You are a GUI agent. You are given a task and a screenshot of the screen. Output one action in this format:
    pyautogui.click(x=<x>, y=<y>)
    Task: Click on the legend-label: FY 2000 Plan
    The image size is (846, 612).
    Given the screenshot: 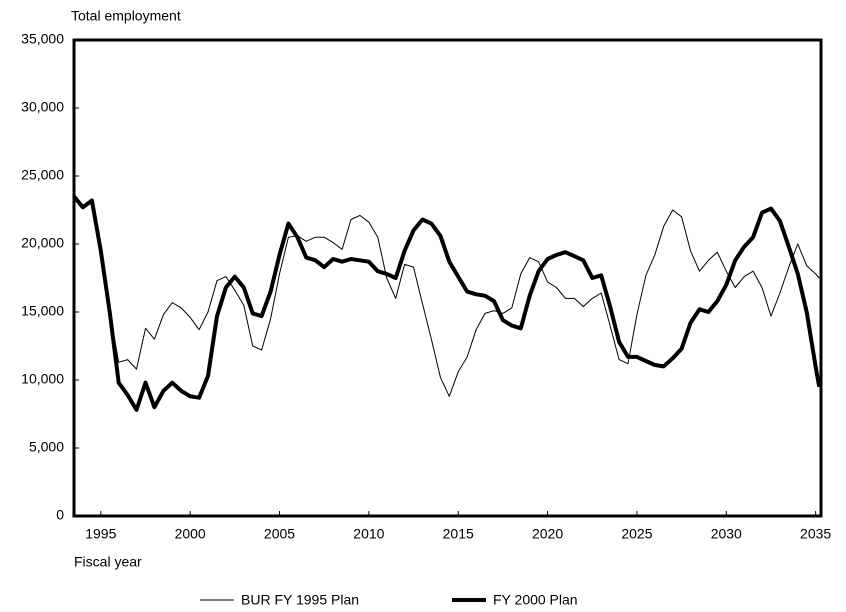 What is the action you would take?
    pyautogui.click(x=535, y=600)
    